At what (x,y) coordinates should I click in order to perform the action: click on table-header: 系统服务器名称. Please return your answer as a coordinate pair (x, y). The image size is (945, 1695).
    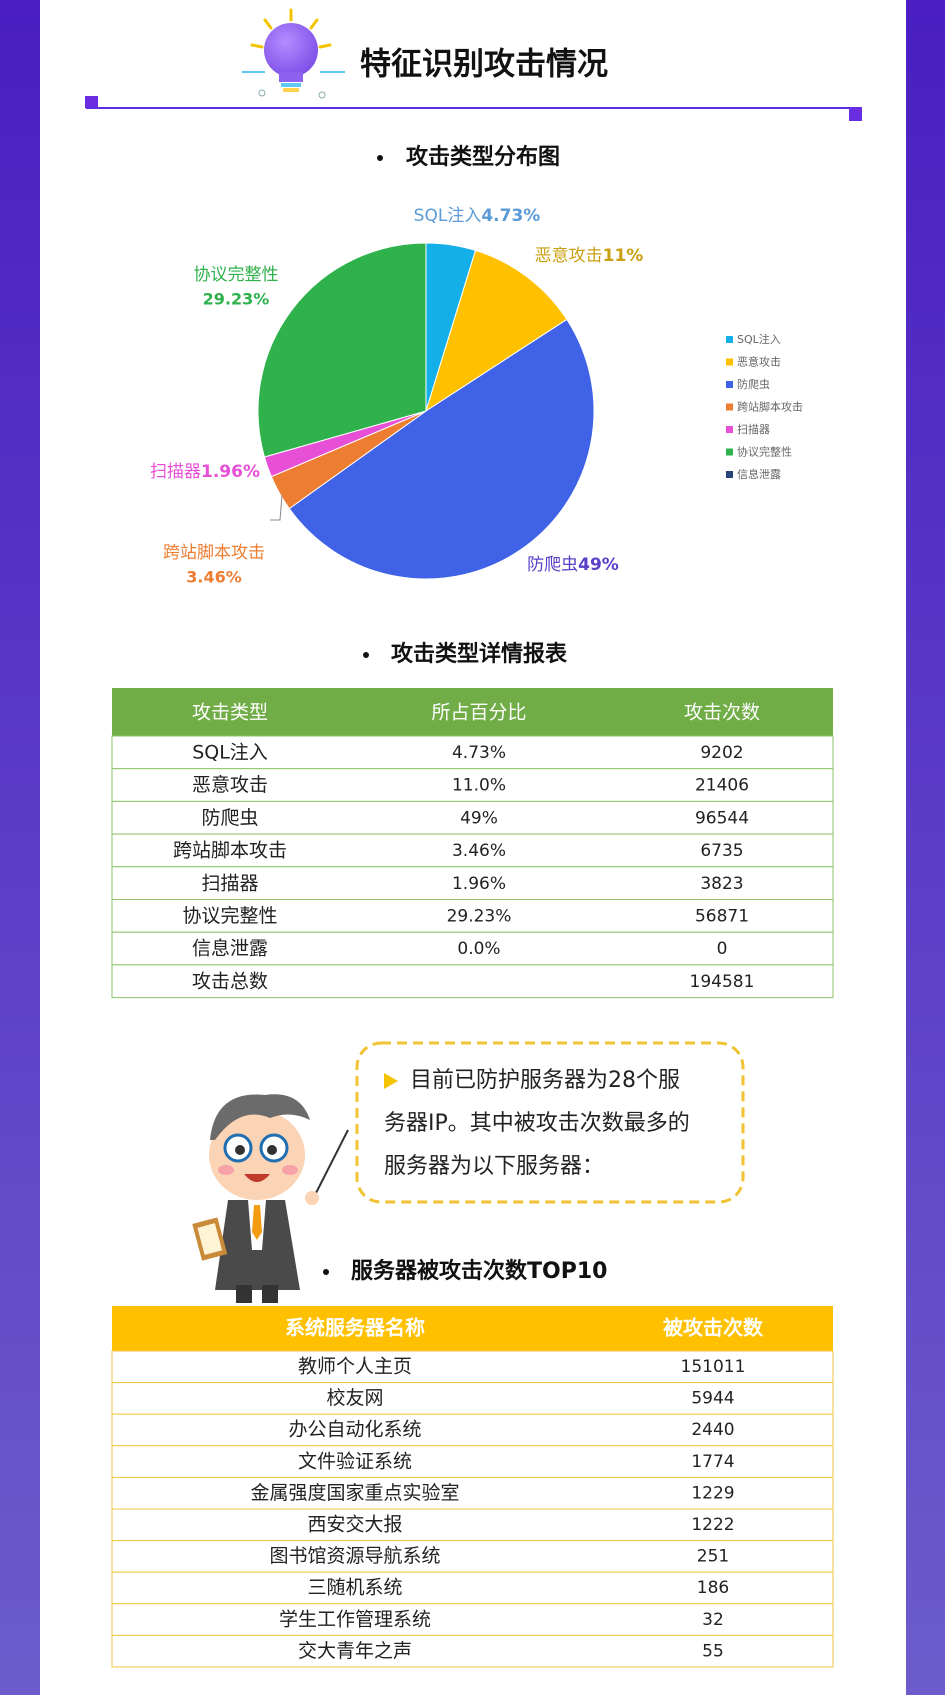
    Looking at the image, I should click on (355, 1328).